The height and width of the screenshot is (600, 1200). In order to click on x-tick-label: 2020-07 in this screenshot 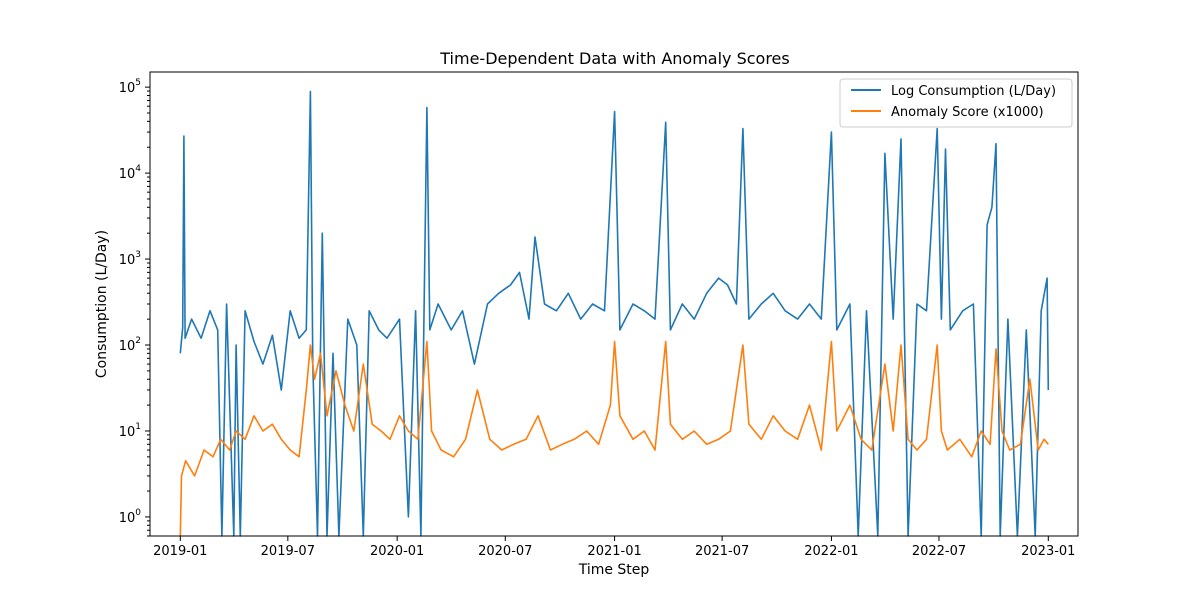, I will do `click(505, 551)`.